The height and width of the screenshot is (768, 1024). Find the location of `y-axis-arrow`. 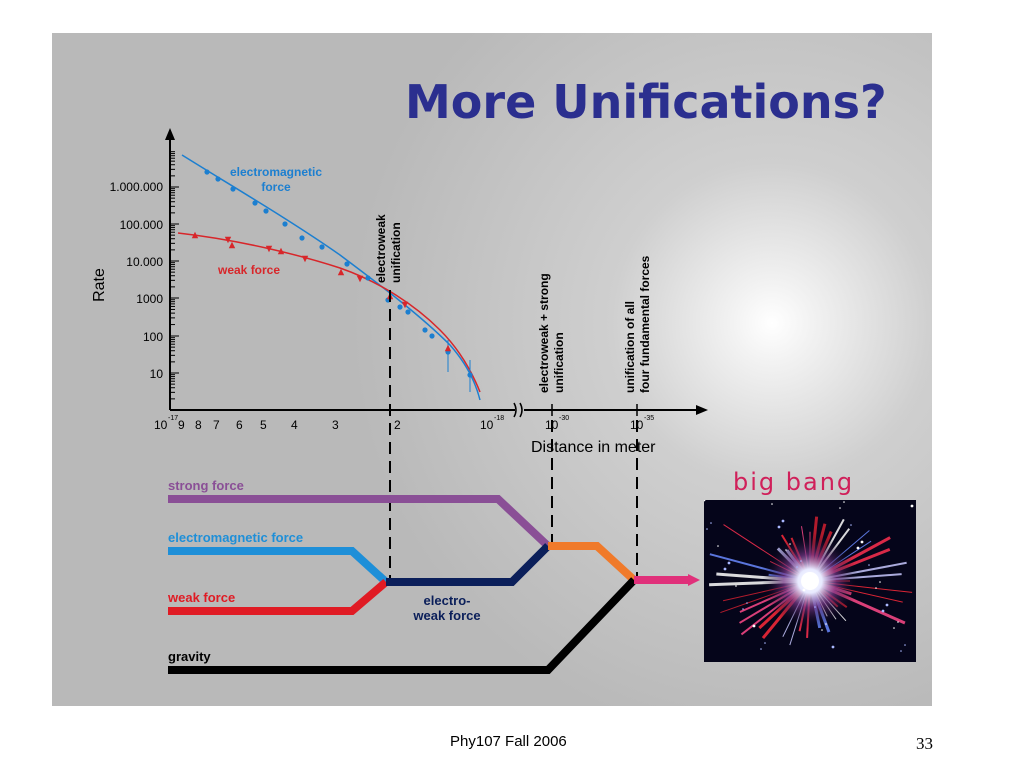

y-axis-arrow is located at coordinates (170, 134).